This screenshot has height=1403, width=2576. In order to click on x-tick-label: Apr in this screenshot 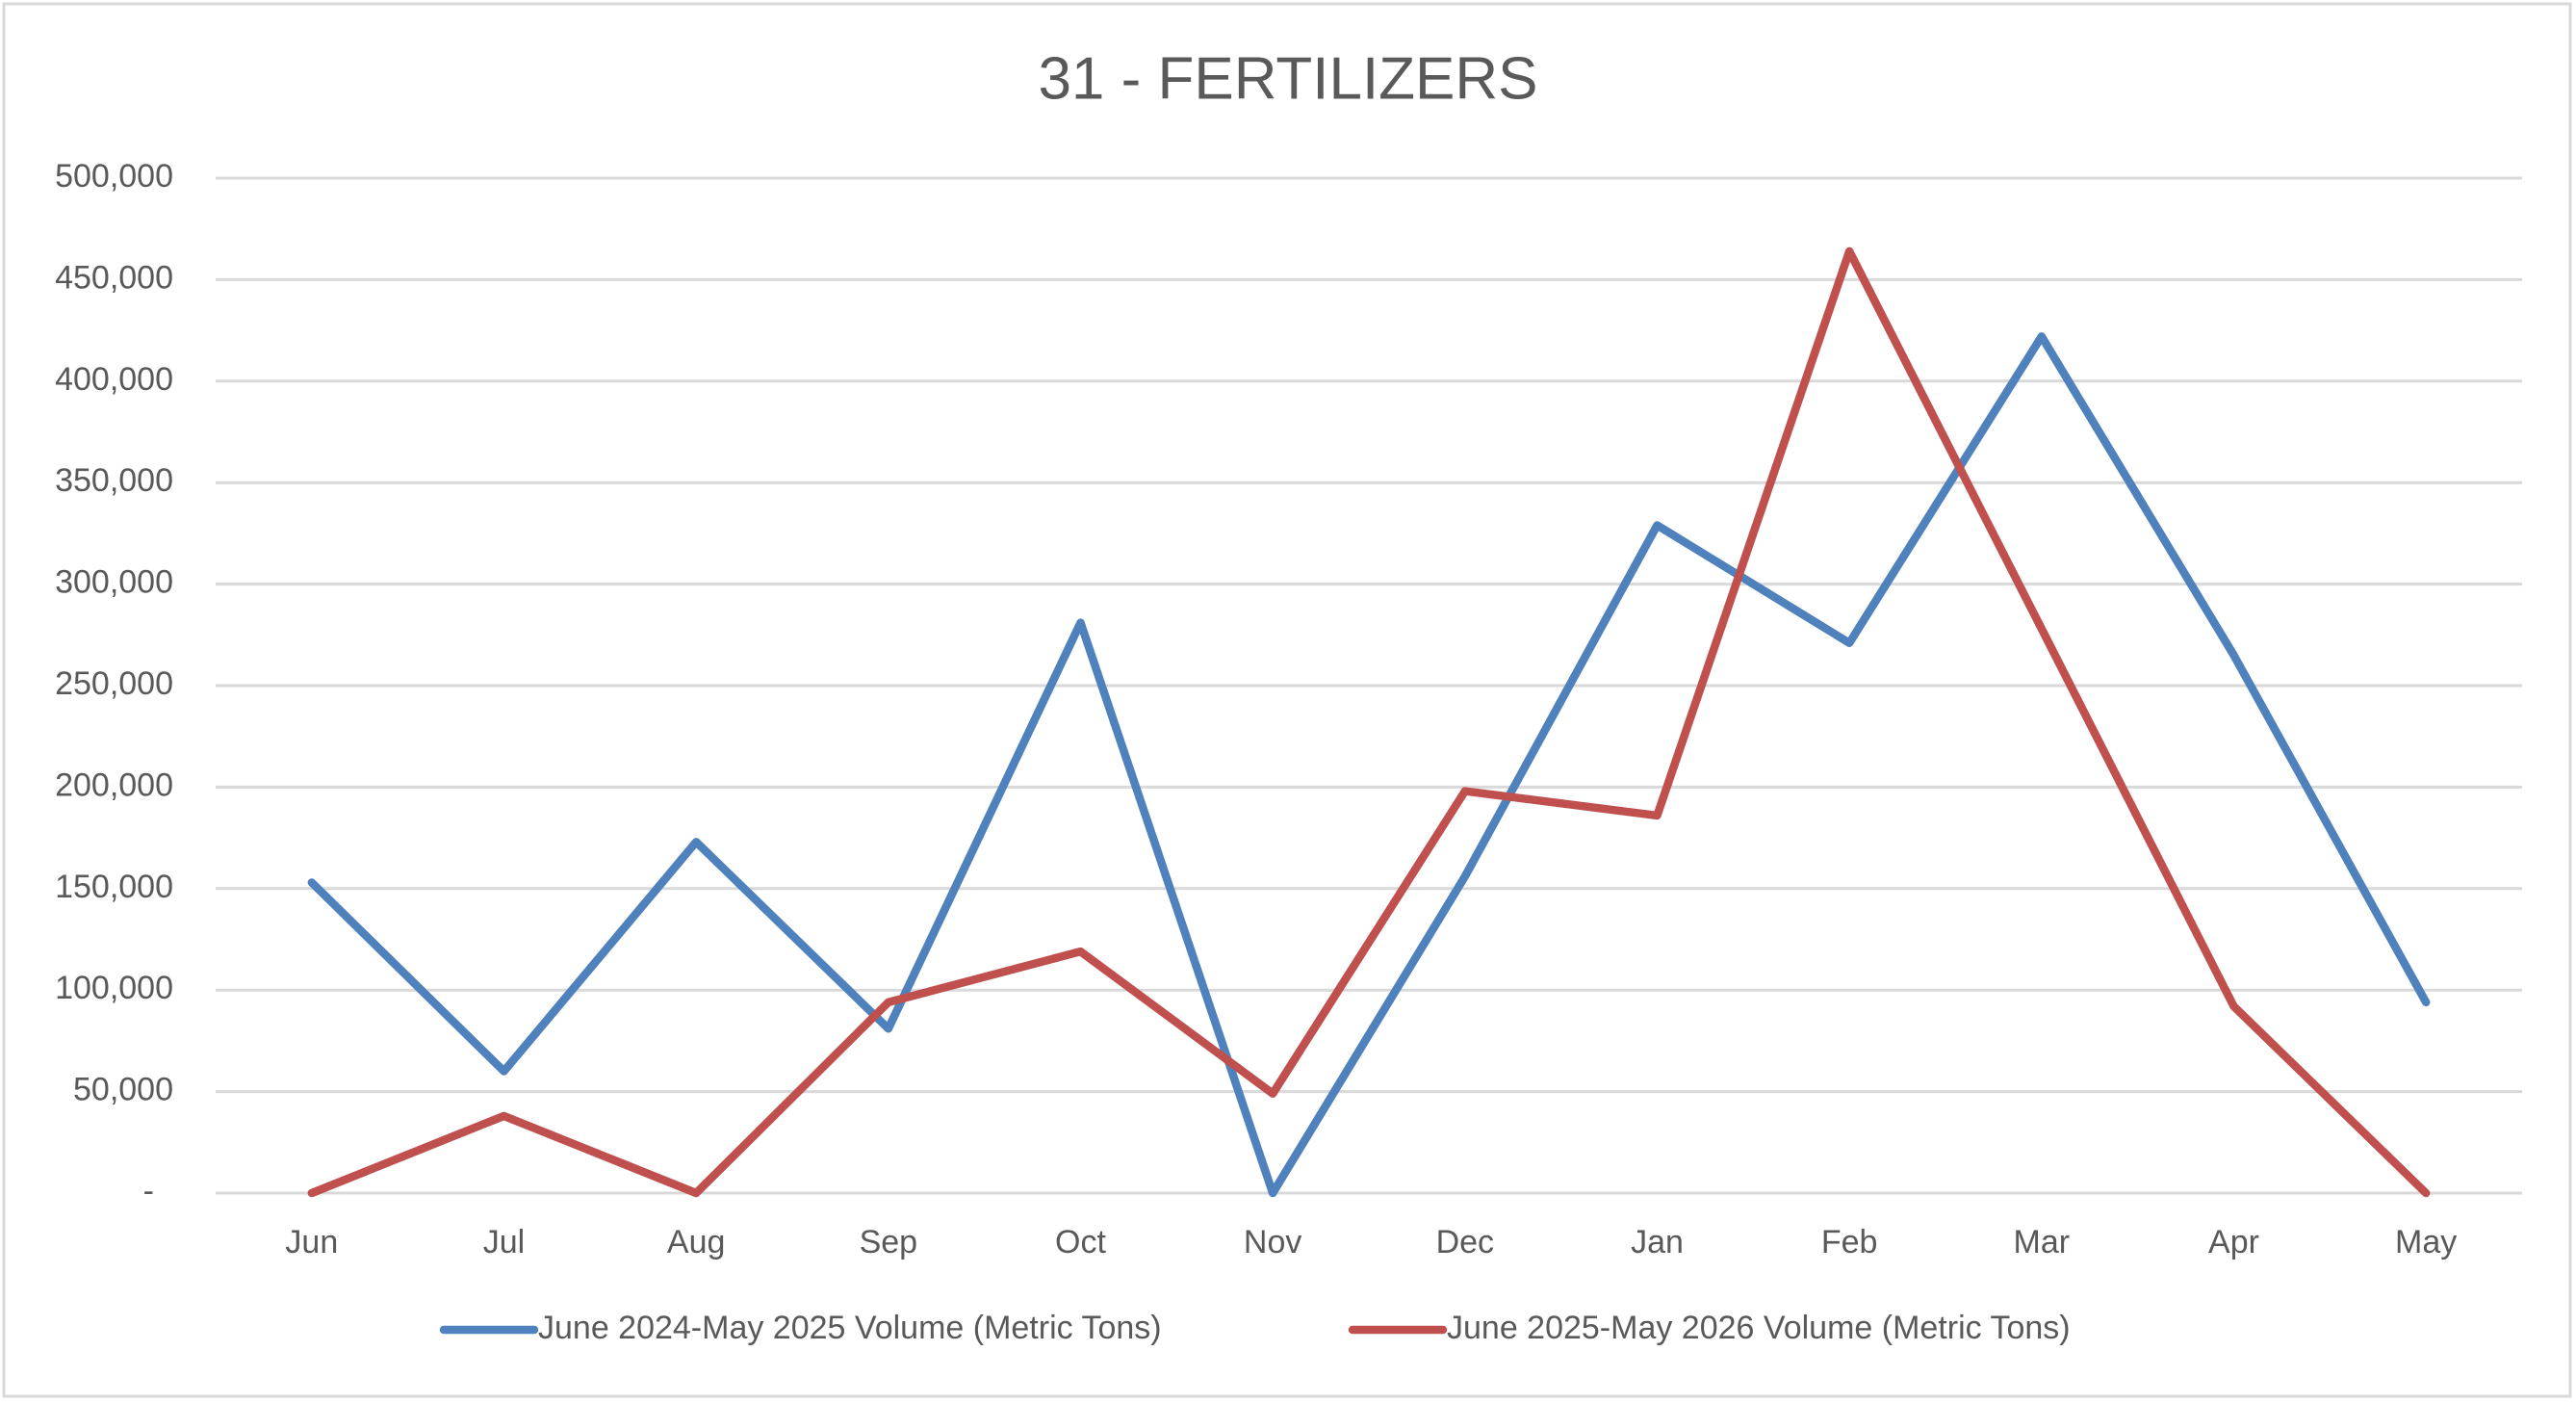, I will do `click(2233, 1242)`.